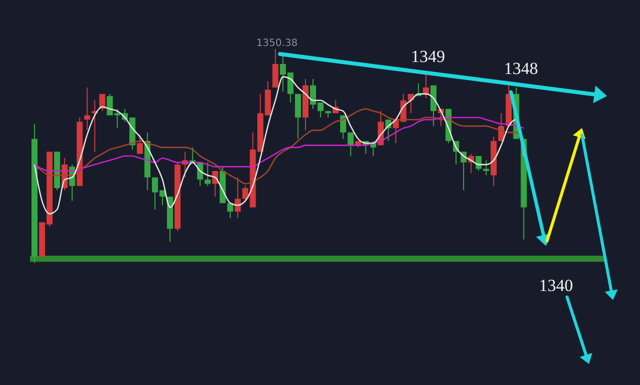  What do you see at coordinates (428, 56) in the screenshot?
I see `annotation: 1349` at bounding box center [428, 56].